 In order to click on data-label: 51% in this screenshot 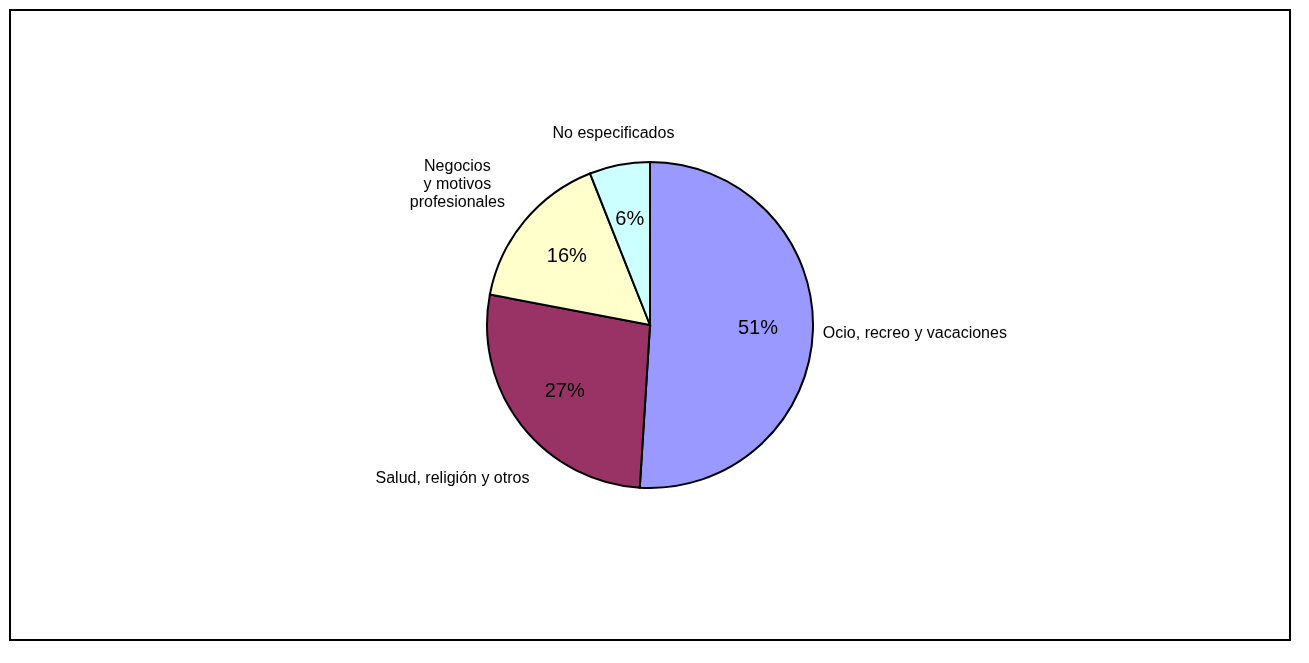, I will do `click(758, 327)`.